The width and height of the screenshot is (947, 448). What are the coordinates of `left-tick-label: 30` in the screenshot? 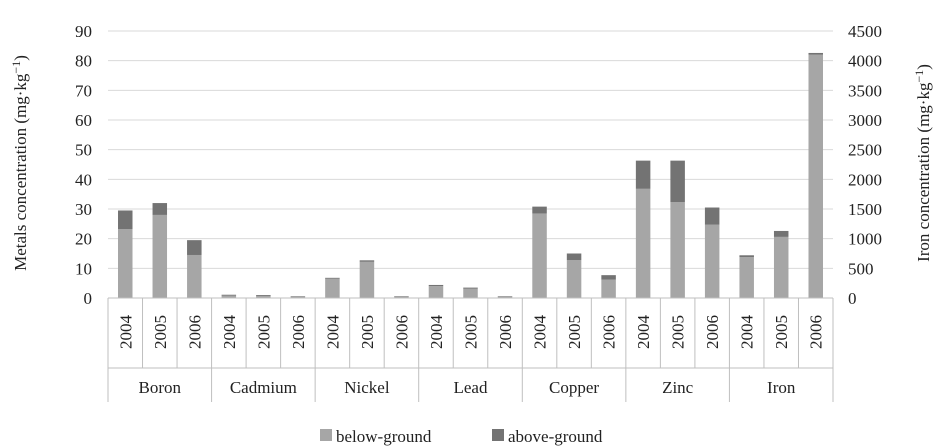 It's located at (83, 209).